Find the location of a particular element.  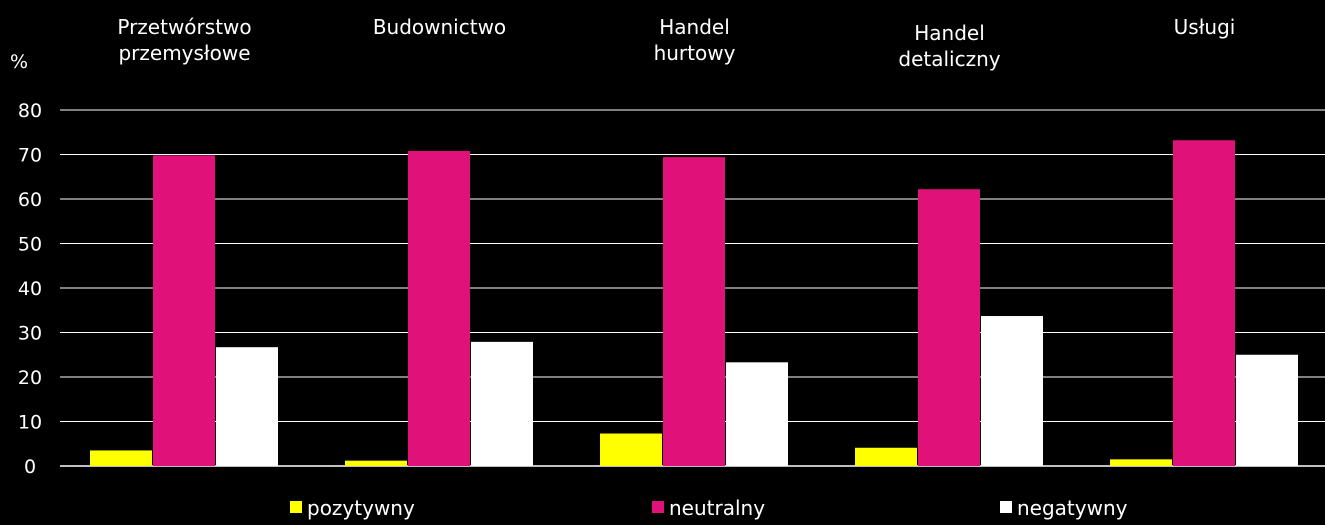

y-tick-label-0: 0 is located at coordinates (30, 467).